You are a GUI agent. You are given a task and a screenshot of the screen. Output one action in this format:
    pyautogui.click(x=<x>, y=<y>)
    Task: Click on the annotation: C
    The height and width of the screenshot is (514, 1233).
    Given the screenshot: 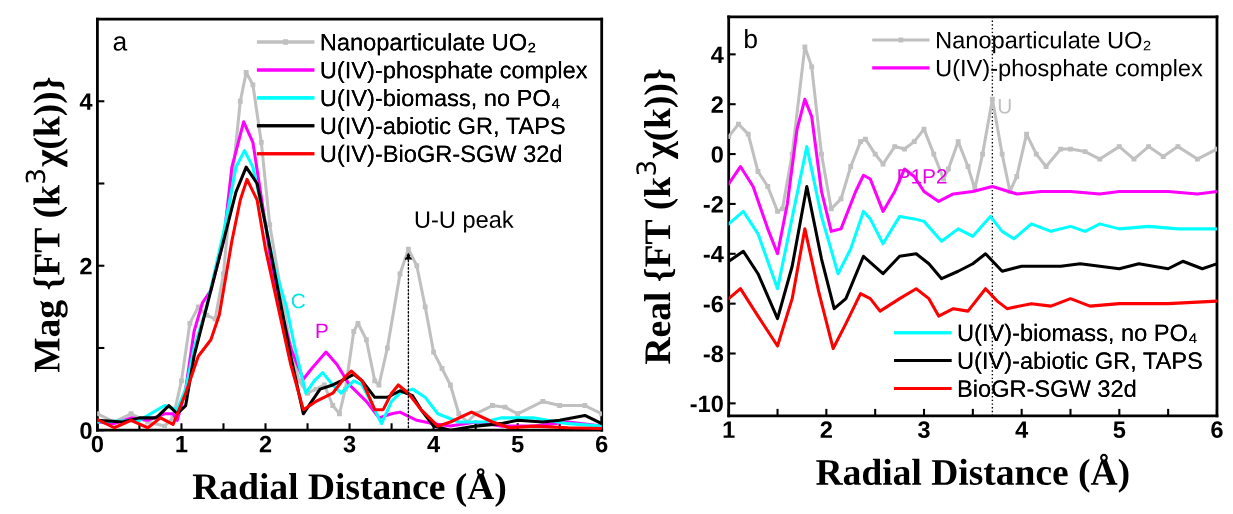 What is the action you would take?
    pyautogui.click(x=298, y=301)
    